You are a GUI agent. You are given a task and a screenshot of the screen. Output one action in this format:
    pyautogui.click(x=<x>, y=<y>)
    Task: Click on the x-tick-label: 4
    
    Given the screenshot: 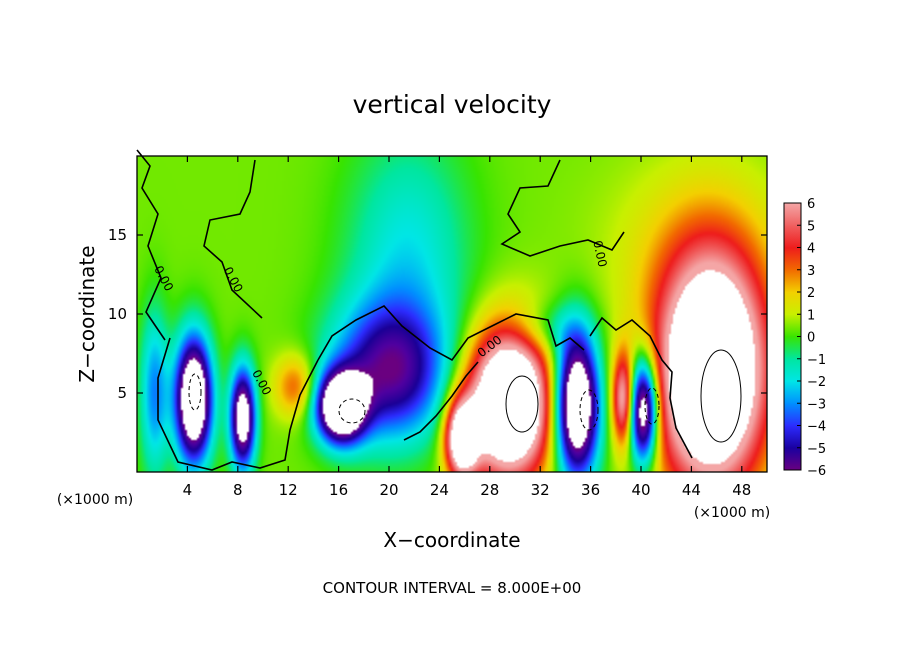 What is the action you would take?
    pyautogui.click(x=188, y=490)
    